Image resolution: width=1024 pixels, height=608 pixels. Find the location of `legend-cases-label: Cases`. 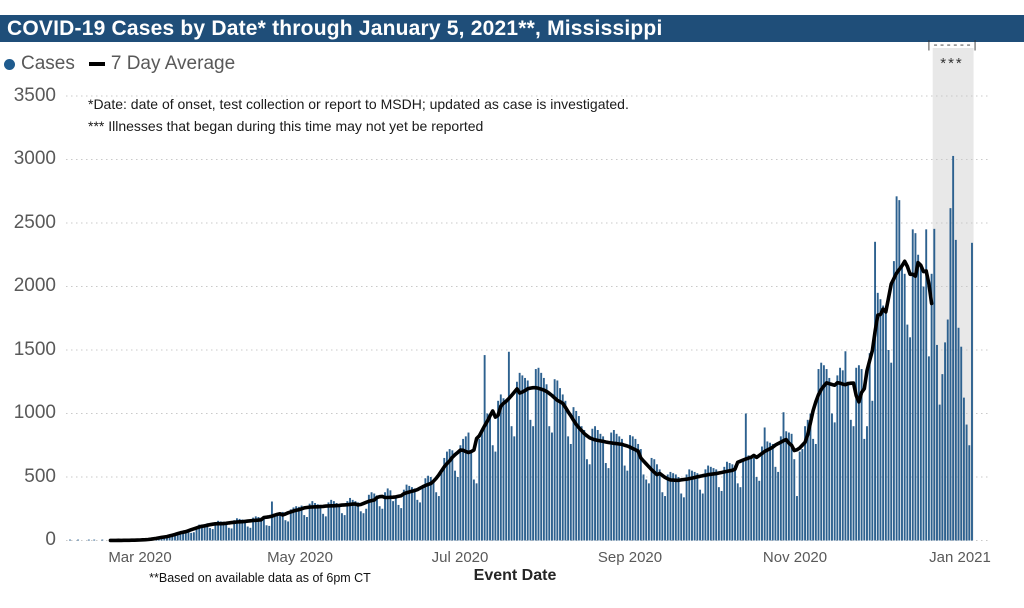

legend-cases-label: Cases is located at coordinates (48, 63).